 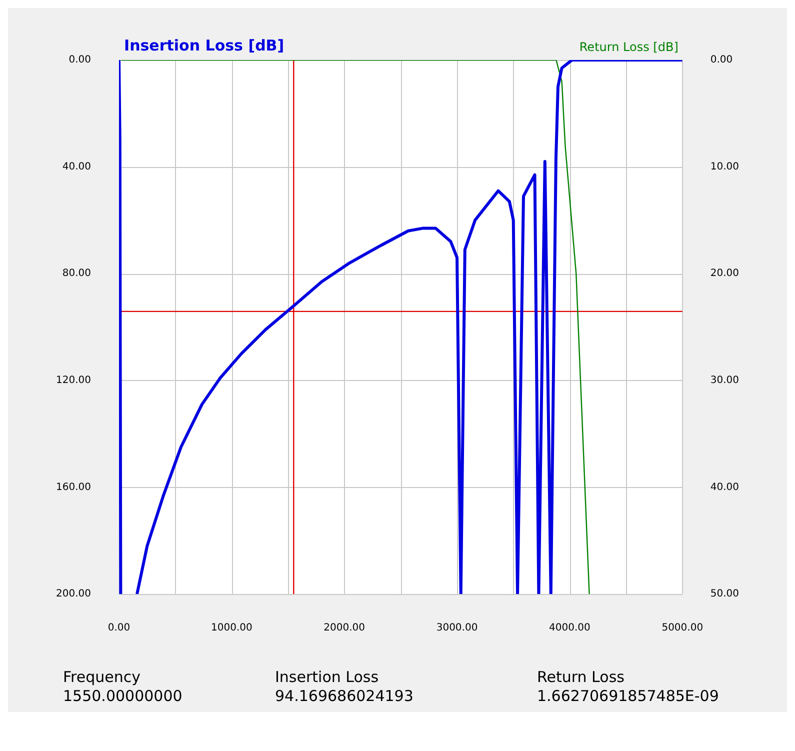 I want to click on text: Insertion Loss, so click(x=327, y=677).